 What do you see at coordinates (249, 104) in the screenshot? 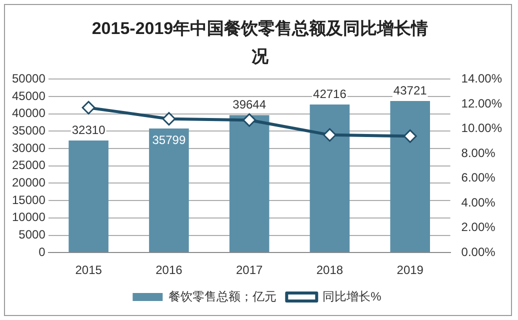
I see `data-label: 39644` at bounding box center [249, 104].